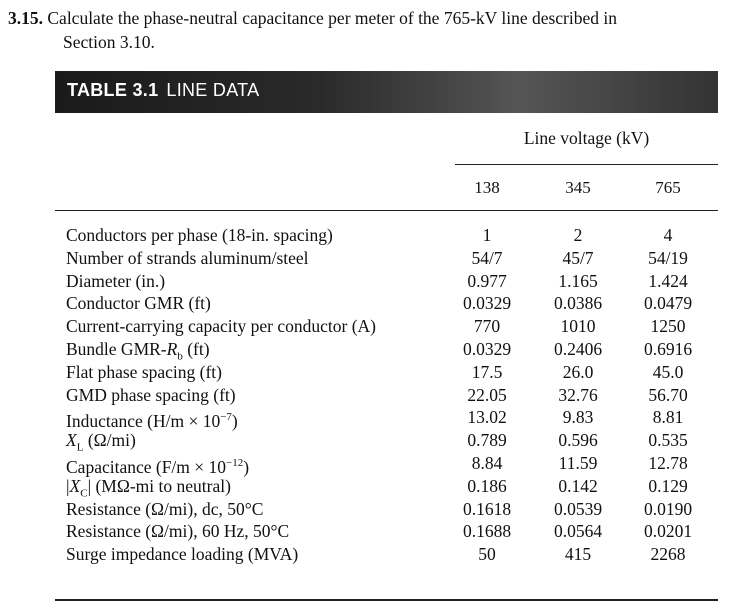  What do you see at coordinates (578, 531) in the screenshot?
I see `cell-345kv: 0.0564` at bounding box center [578, 531].